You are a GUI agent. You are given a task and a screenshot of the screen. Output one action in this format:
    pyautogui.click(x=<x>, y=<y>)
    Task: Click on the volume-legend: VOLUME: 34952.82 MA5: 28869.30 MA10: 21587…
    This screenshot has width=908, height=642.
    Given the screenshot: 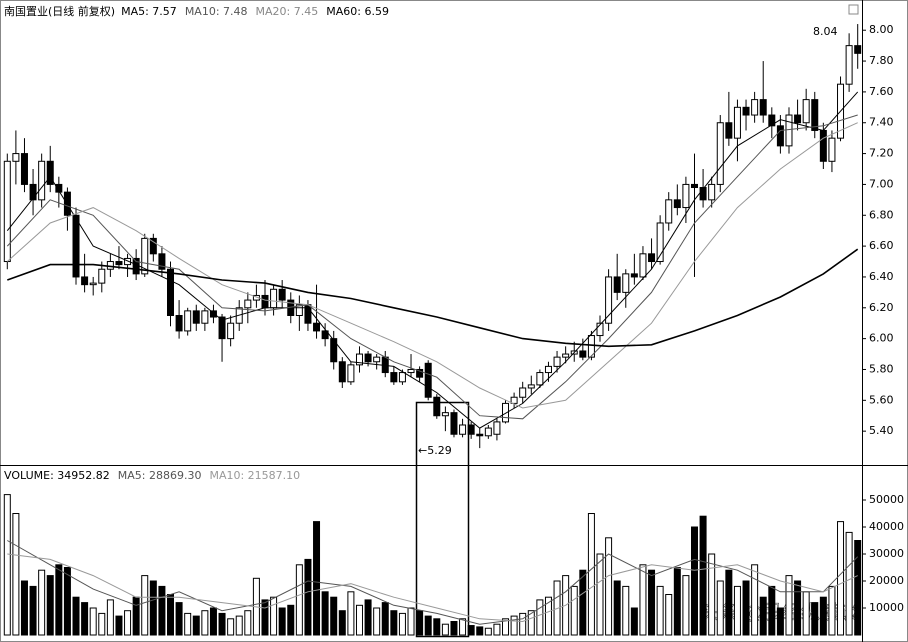 What is the action you would take?
    pyautogui.click(x=152, y=475)
    